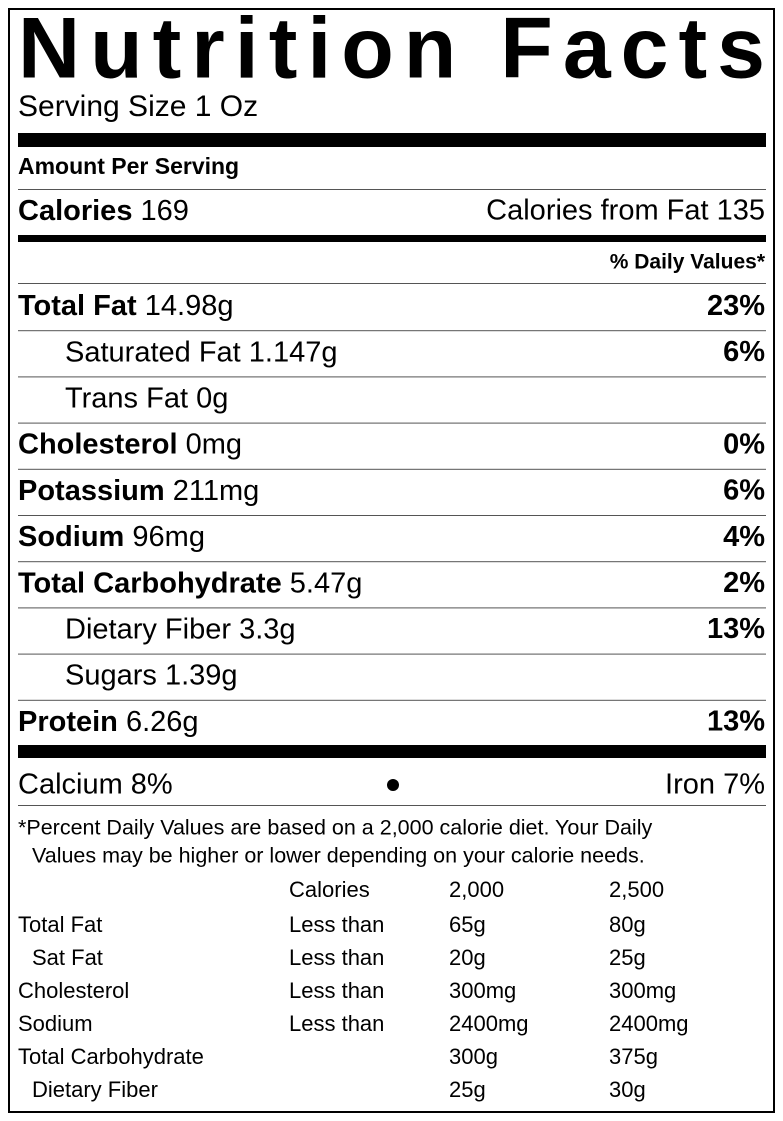 The width and height of the screenshot is (783, 1121). What do you see at coordinates (68, 722) in the screenshot?
I see `nutrient-name: Protein` at bounding box center [68, 722].